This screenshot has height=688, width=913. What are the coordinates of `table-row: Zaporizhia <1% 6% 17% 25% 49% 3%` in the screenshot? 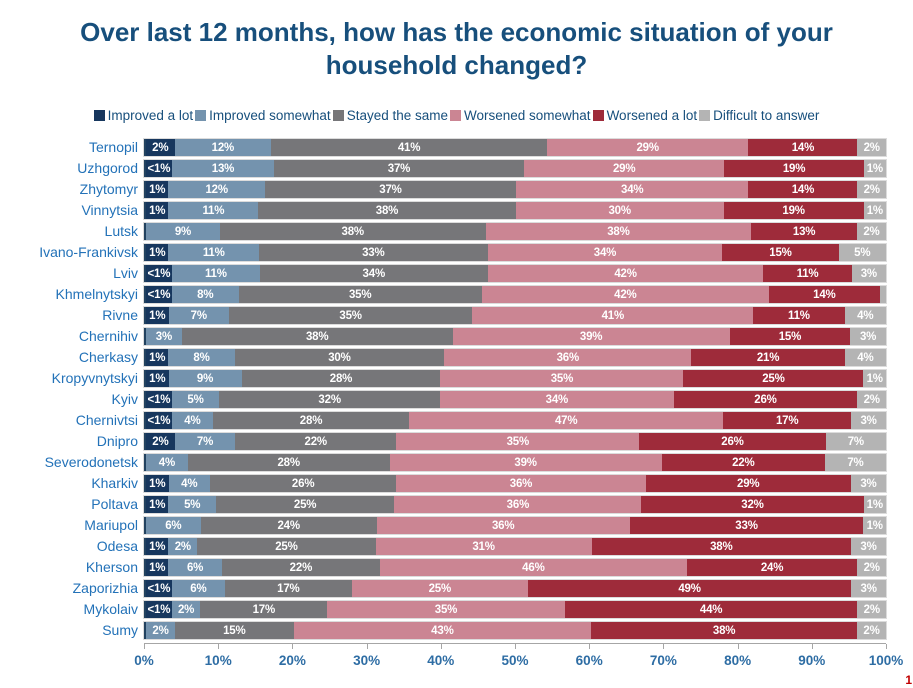 It's located at (456, 588).